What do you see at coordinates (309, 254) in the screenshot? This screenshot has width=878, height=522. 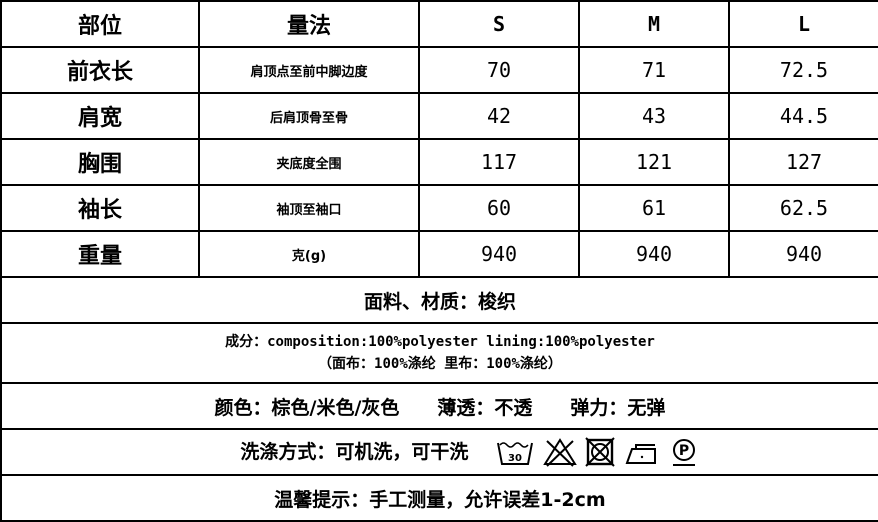 I see `method: 克(g)` at bounding box center [309, 254].